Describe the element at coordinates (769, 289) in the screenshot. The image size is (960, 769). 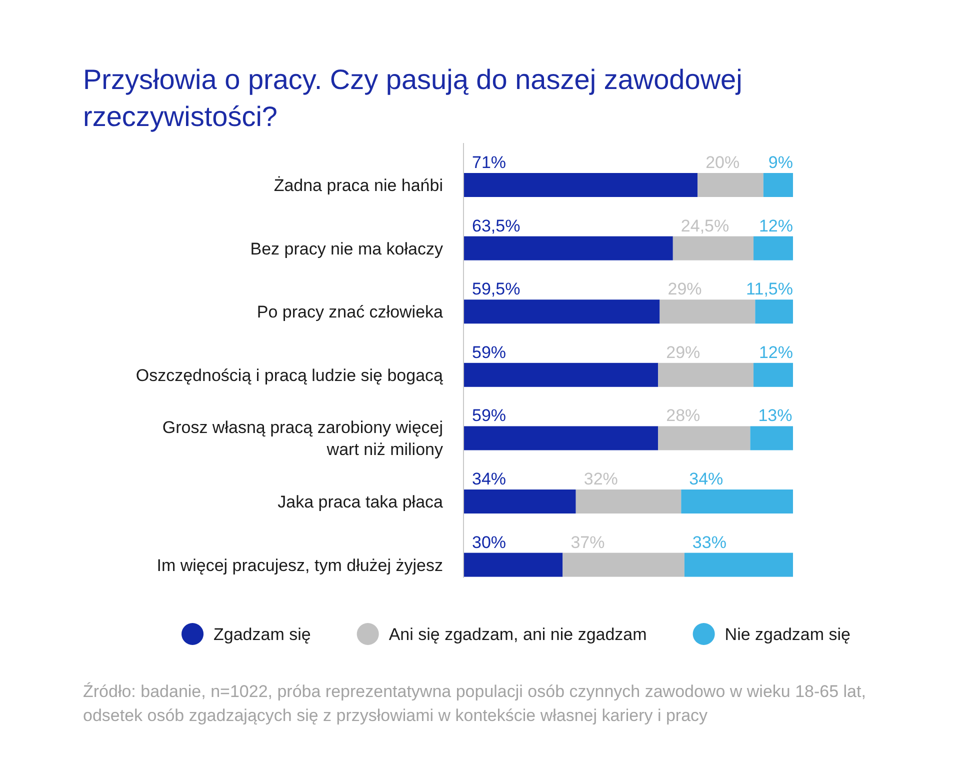
I see `data-label: 11,5%` at that location.